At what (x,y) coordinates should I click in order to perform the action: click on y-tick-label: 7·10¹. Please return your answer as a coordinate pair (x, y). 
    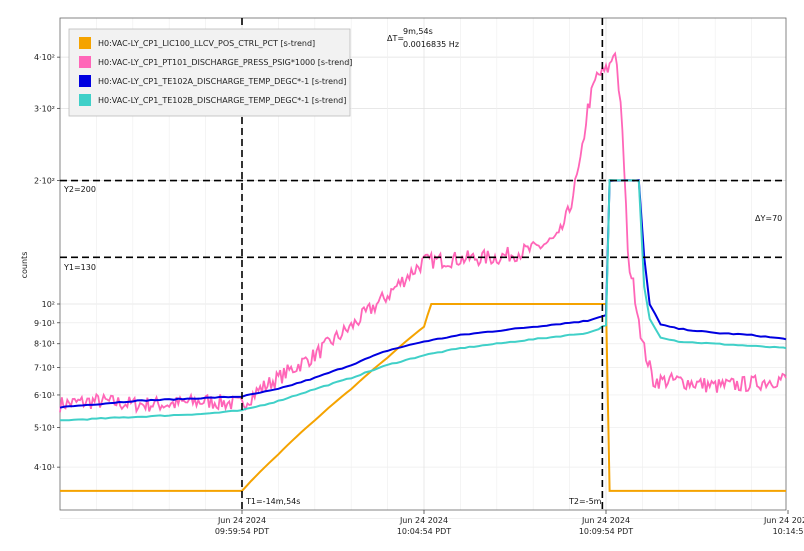
    Looking at the image, I should click on (44, 368).